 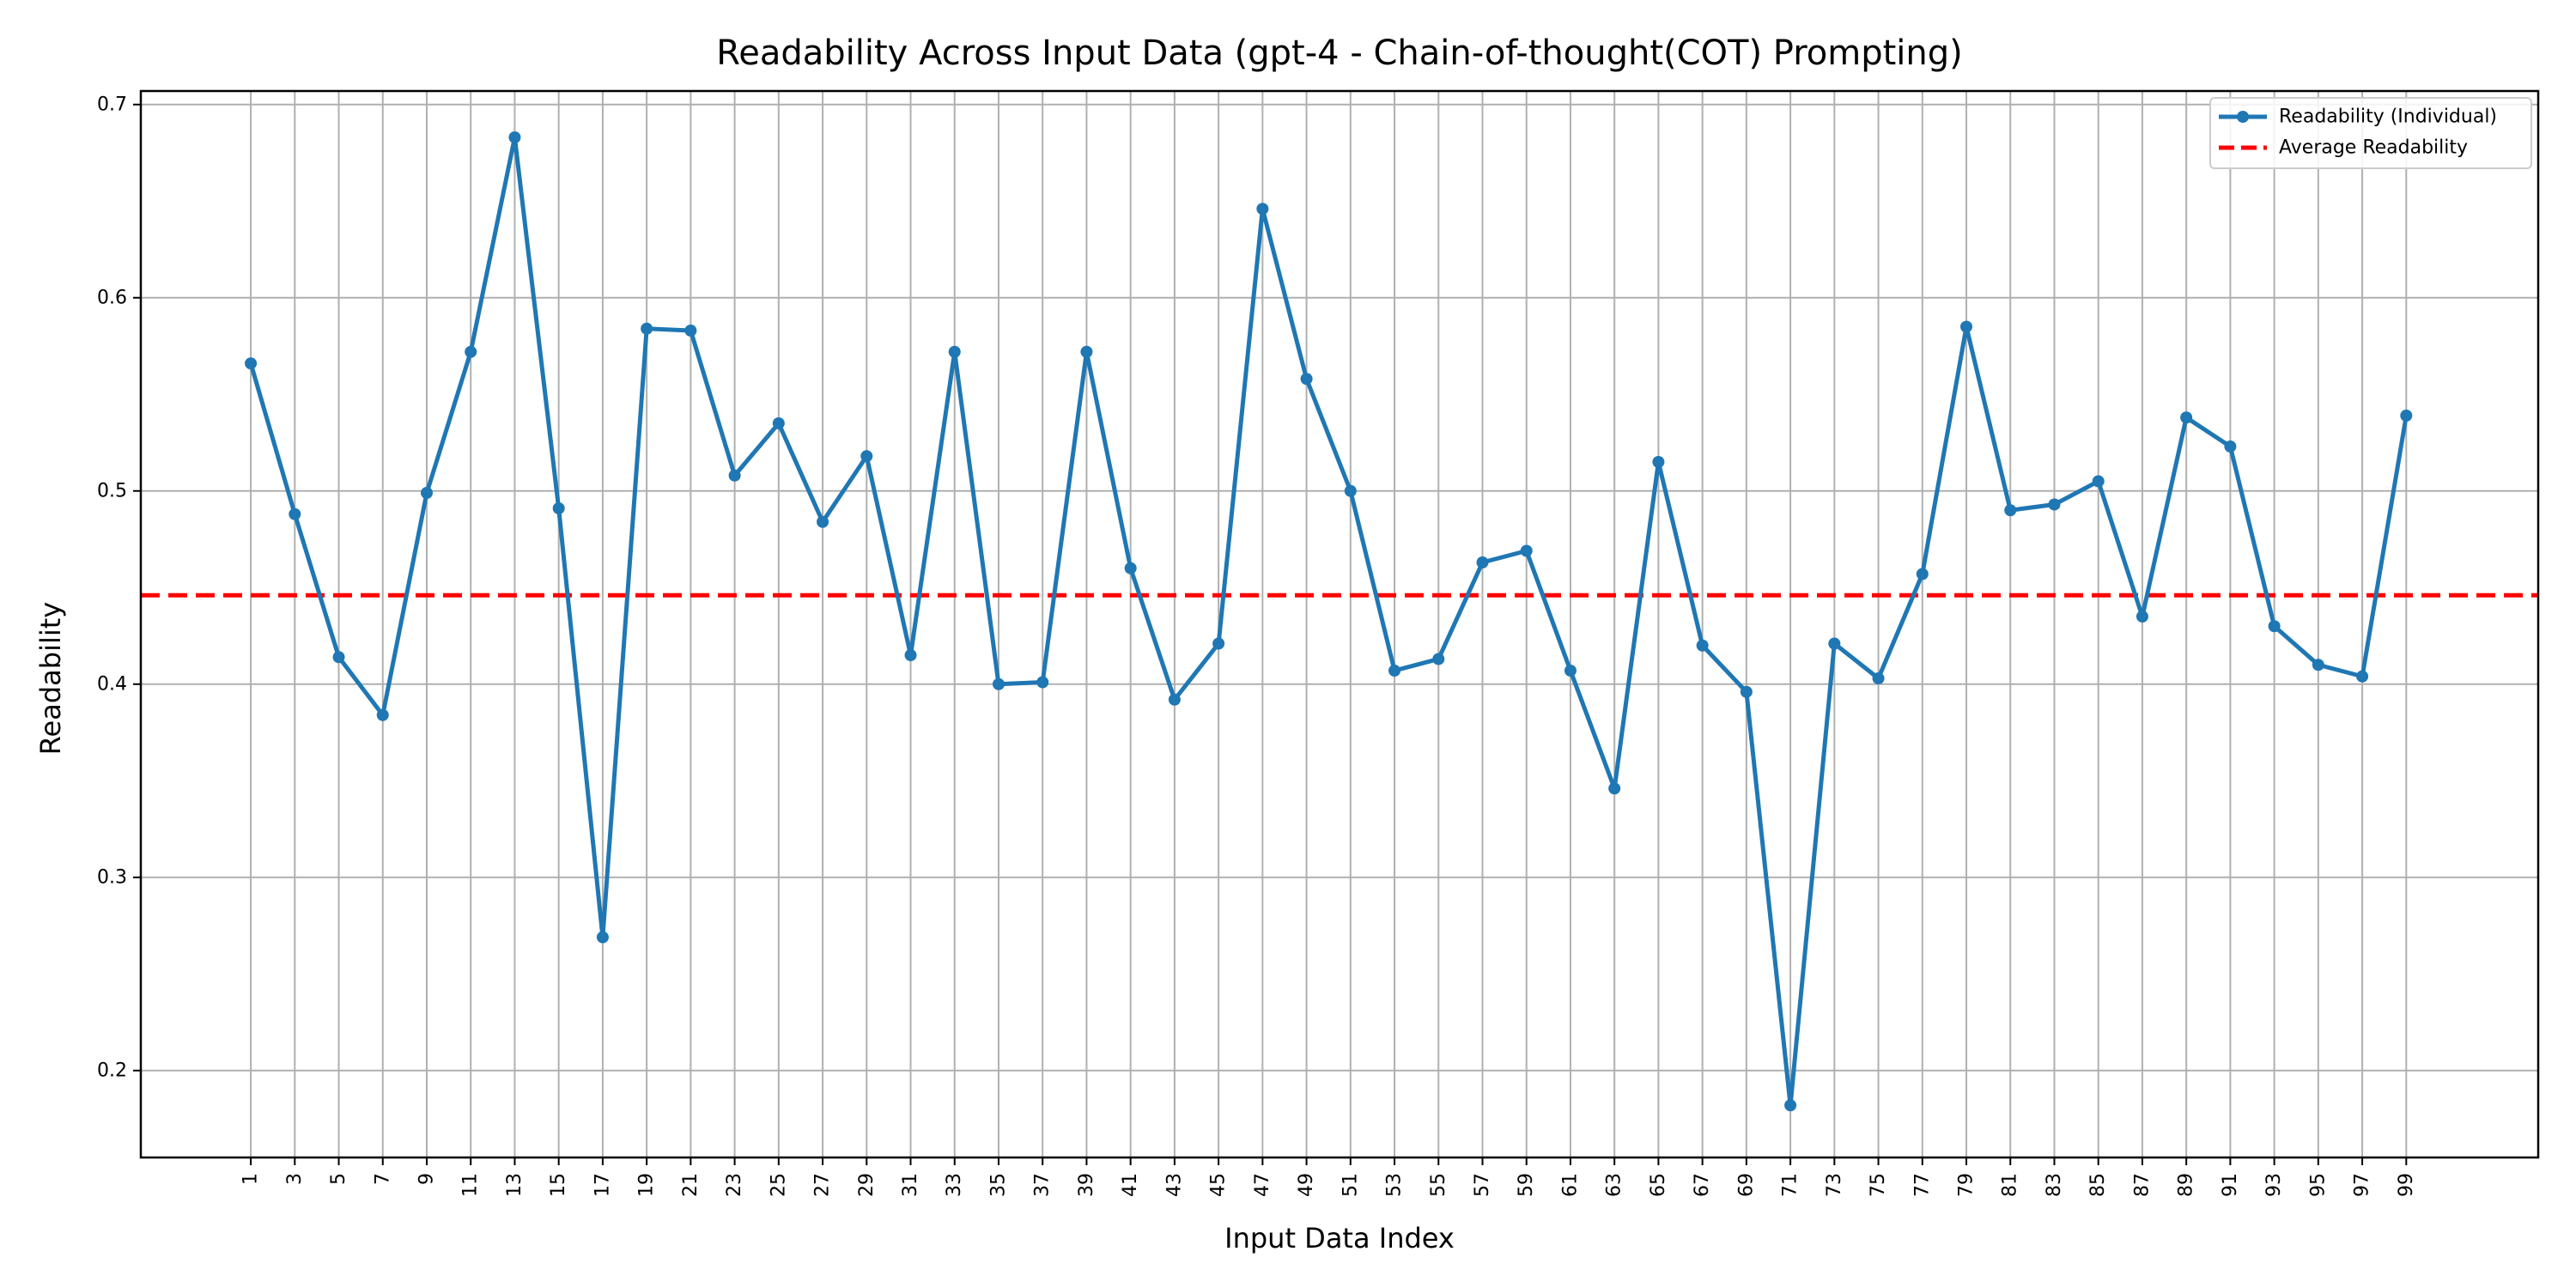 What do you see at coordinates (1791, 1185) in the screenshot?
I see `x-tick-label: 71` at bounding box center [1791, 1185].